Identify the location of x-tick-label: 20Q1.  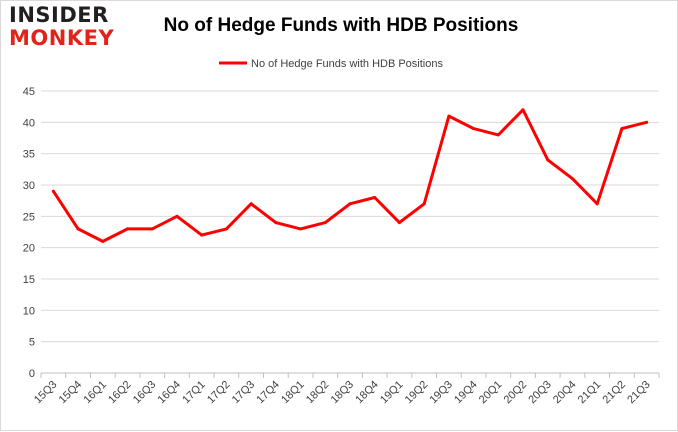
(491, 393).